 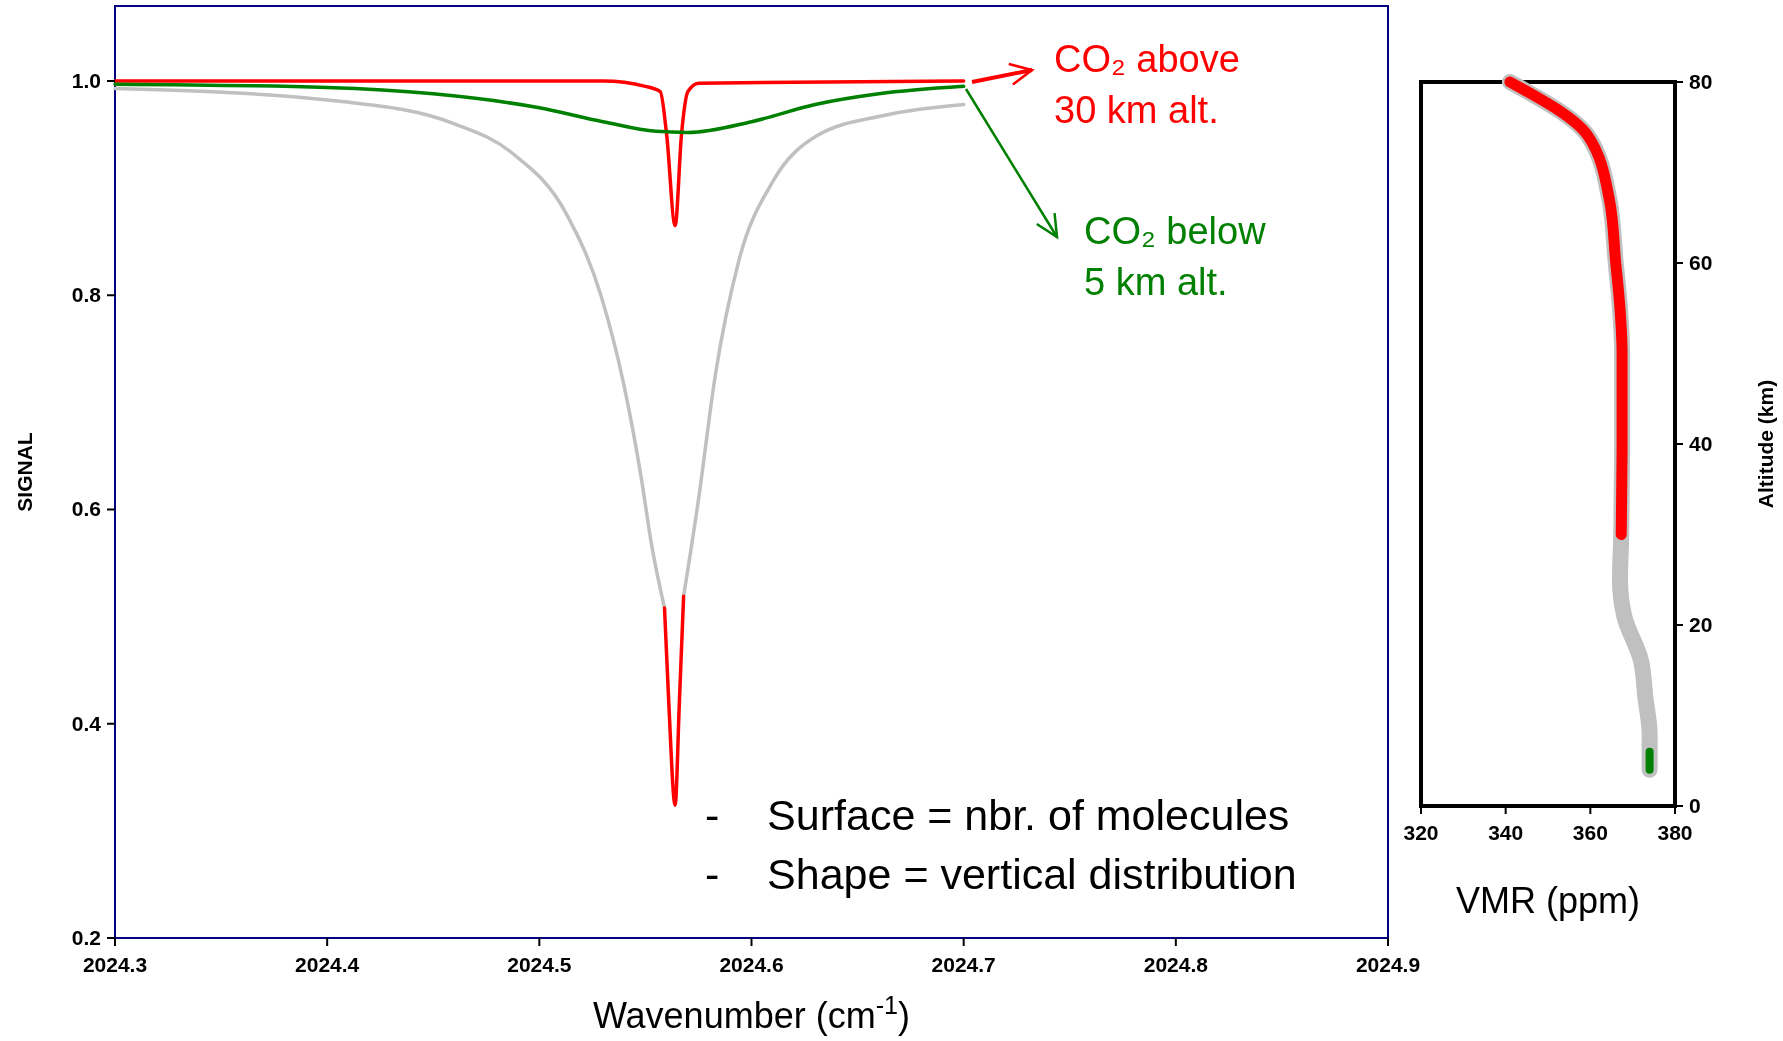 I want to click on x-tick-label: 2024.6, so click(x=751, y=964).